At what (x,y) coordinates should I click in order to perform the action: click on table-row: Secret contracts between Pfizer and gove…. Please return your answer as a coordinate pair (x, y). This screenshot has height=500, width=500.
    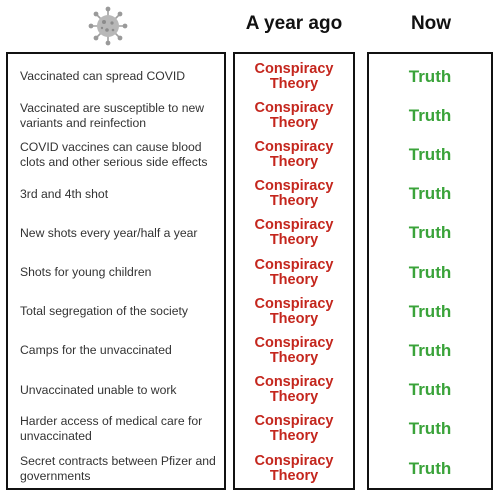
    Looking at the image, I should click on (250, 468).